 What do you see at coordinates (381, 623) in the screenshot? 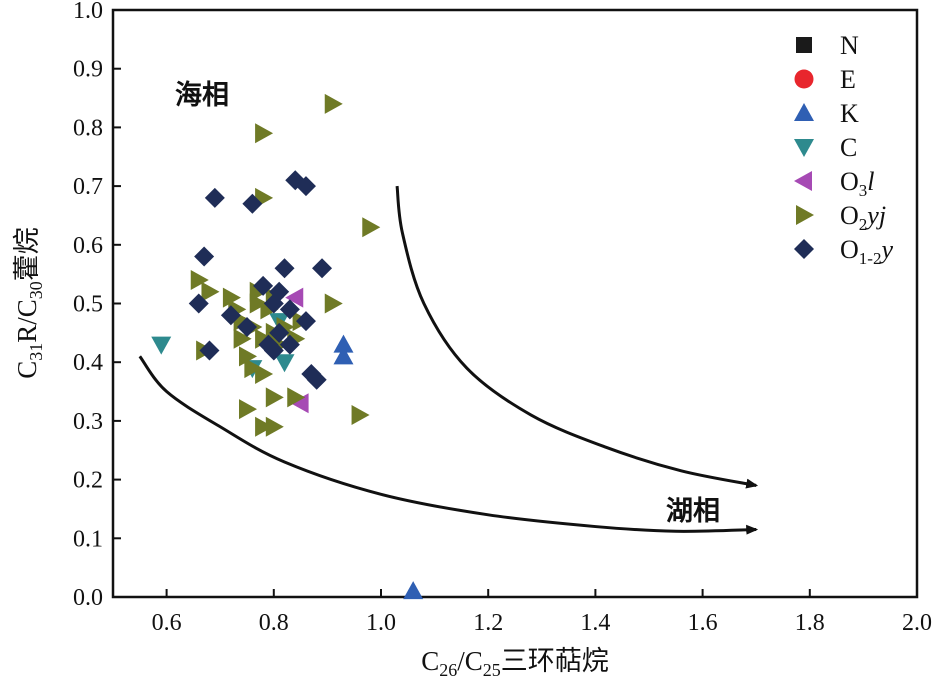
I see `x-tick-label: 1.0` at bounding box center [381, 623].